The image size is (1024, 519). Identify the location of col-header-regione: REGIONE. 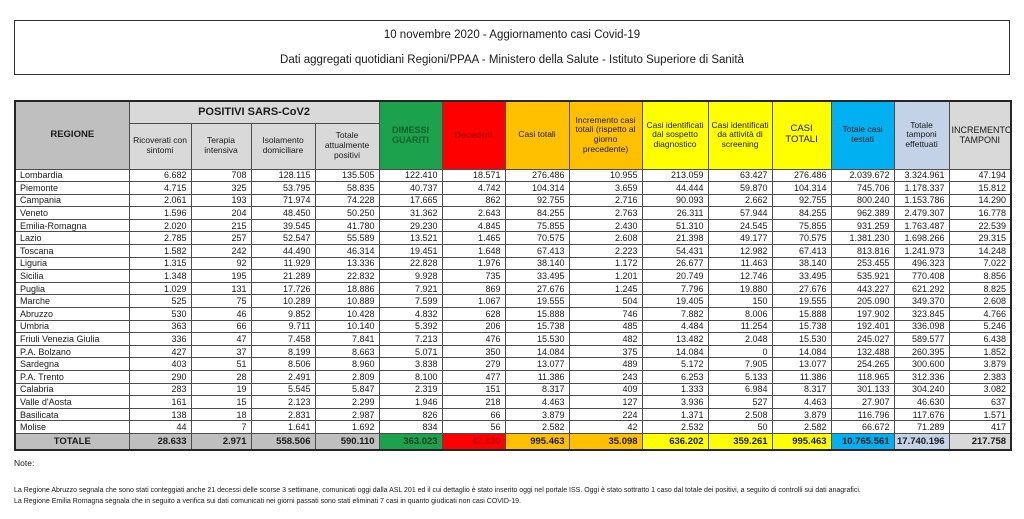
(72, 135).